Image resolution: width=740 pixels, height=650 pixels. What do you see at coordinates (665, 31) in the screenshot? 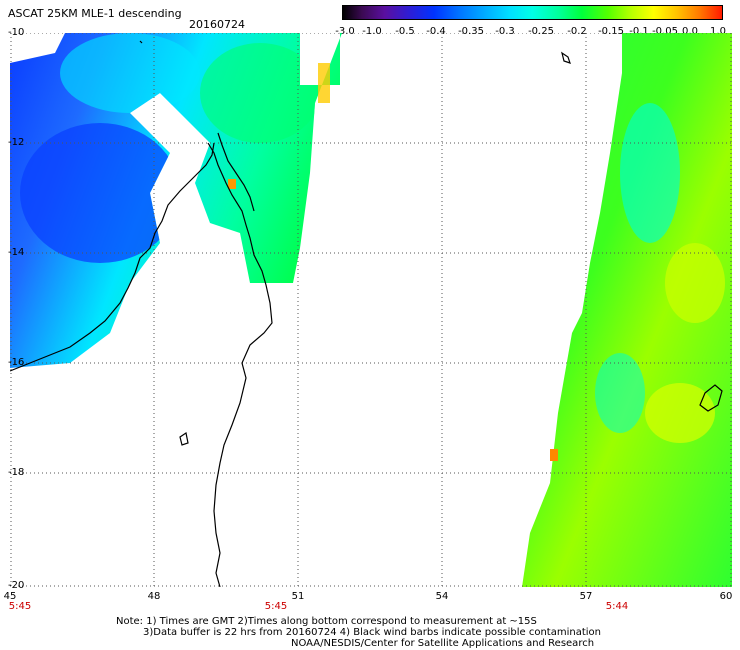
I see `colorbar-label: -0.05` at bounding box center [665, 31].